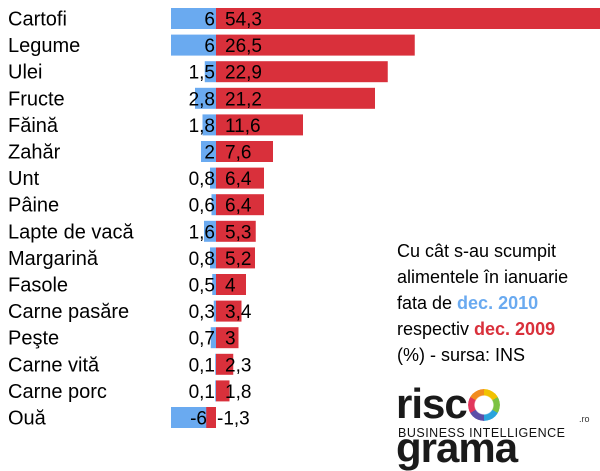 The height and width of the screenshot is (471, 600). I want to click on logo-word-left: risc, so click(432, 403).